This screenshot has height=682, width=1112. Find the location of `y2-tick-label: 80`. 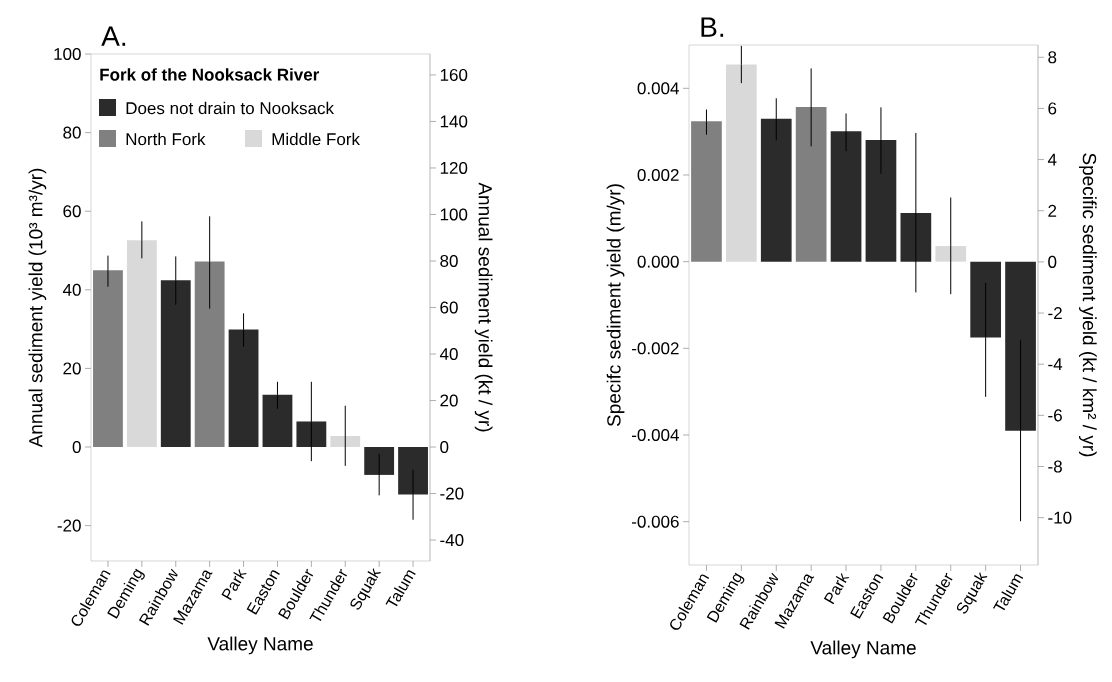

y2-tick-label: 80 is located at coordinates (449, 260).